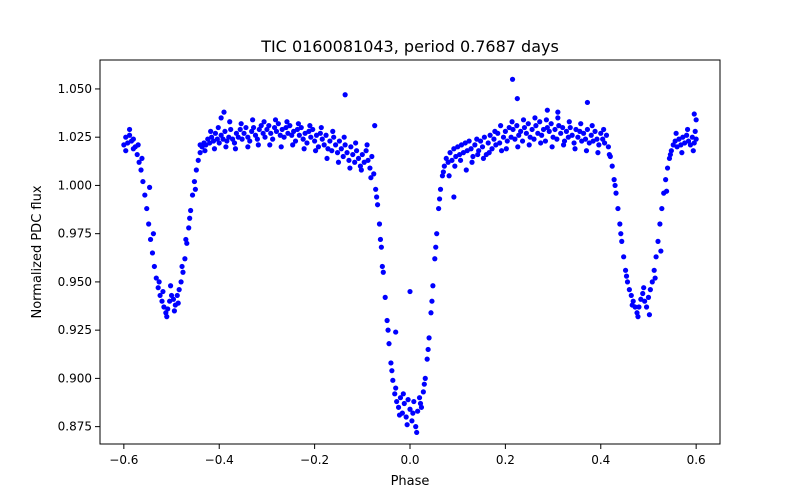 The height and width of the screenshot is (500, 800). Describe the element at coordinates (219, 460) in the screenshot. I see `x-tick-label: −0.4` at that location.